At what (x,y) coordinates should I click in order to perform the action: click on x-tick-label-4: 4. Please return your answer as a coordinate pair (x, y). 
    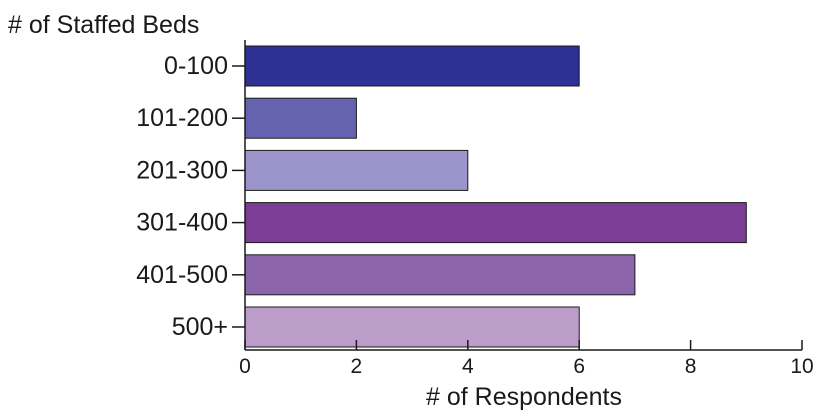
    Looking at the image, I should click on (468, 366).